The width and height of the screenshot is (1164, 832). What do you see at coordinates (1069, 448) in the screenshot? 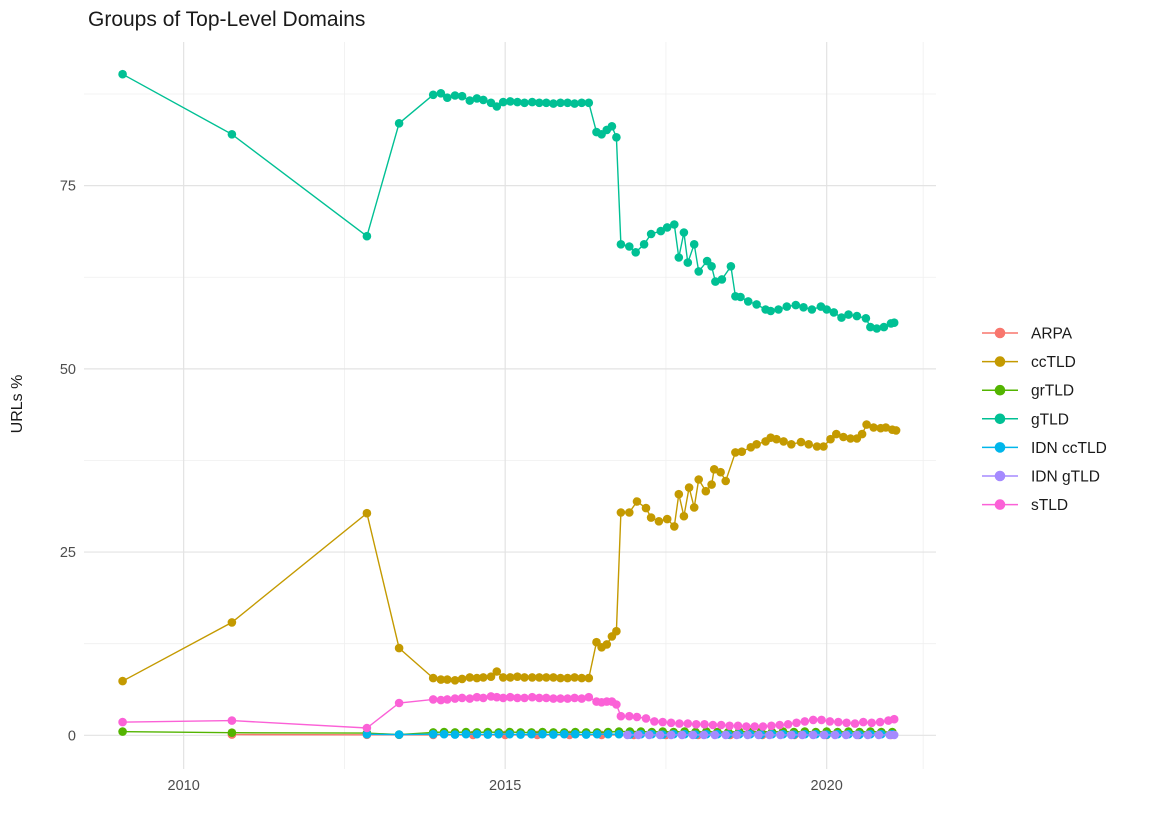
I see `legend-label: IDN ccTLD` at bounding box center [1069, 448].